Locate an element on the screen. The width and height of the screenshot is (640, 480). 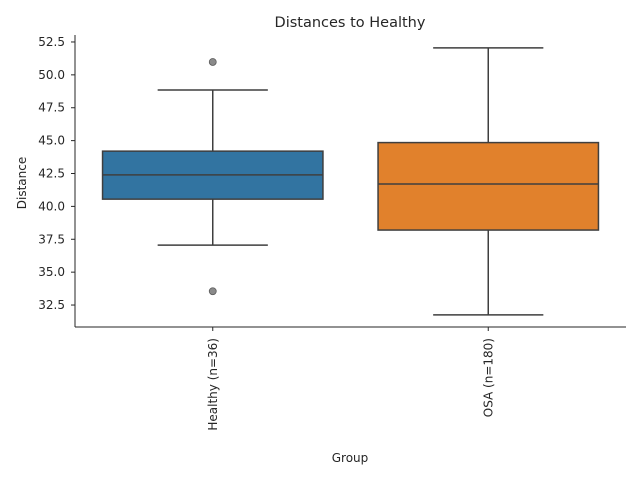
y-tick-label: 52.5 is located at coordinates (51, 42).